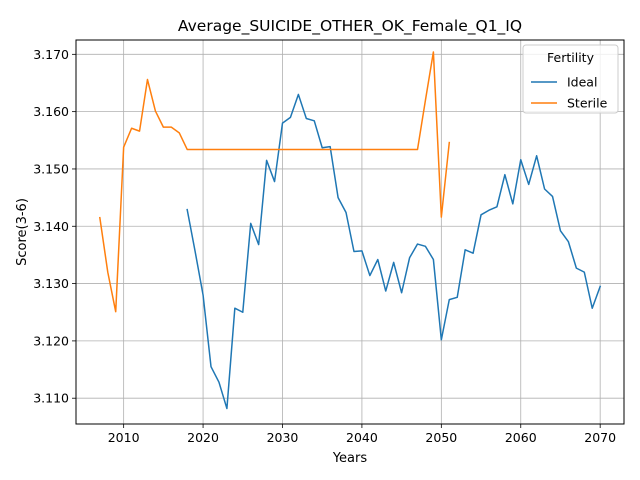 The width and height of the screenshot is (640, 480). Describe the element at coordinates (51, 111) in the screenshot. I see `y-tick-label: 3.160` at that location.